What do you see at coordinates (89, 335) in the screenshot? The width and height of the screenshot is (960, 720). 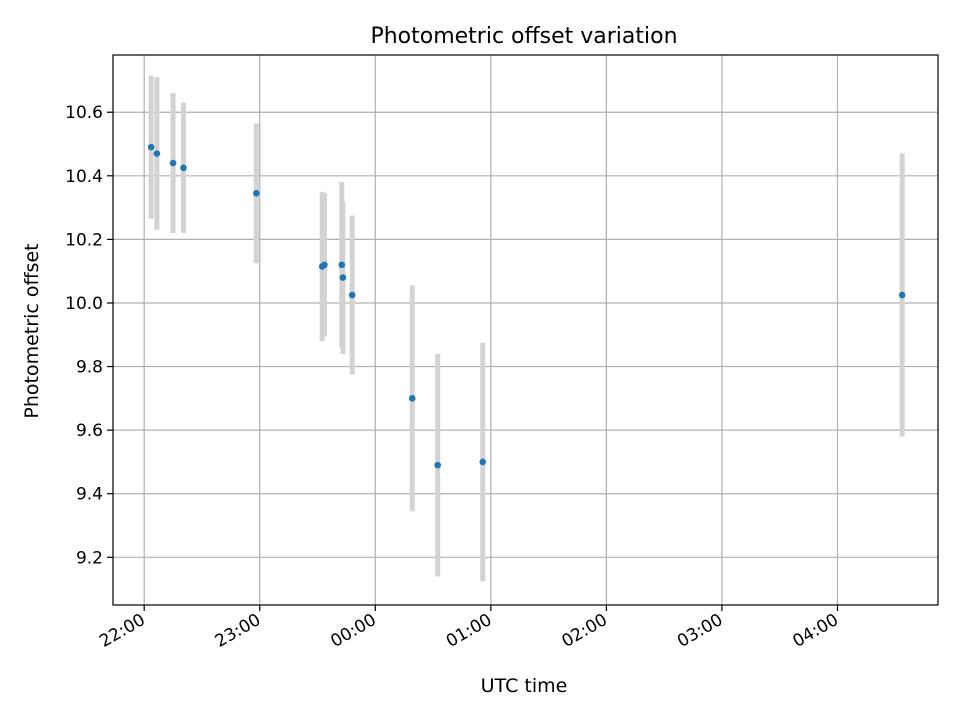 I see `y-axis-ticks: 9.2 9.4 9.6 9.8 10.0 10.2 10.4 10.6` at bounding box center [89, 335].